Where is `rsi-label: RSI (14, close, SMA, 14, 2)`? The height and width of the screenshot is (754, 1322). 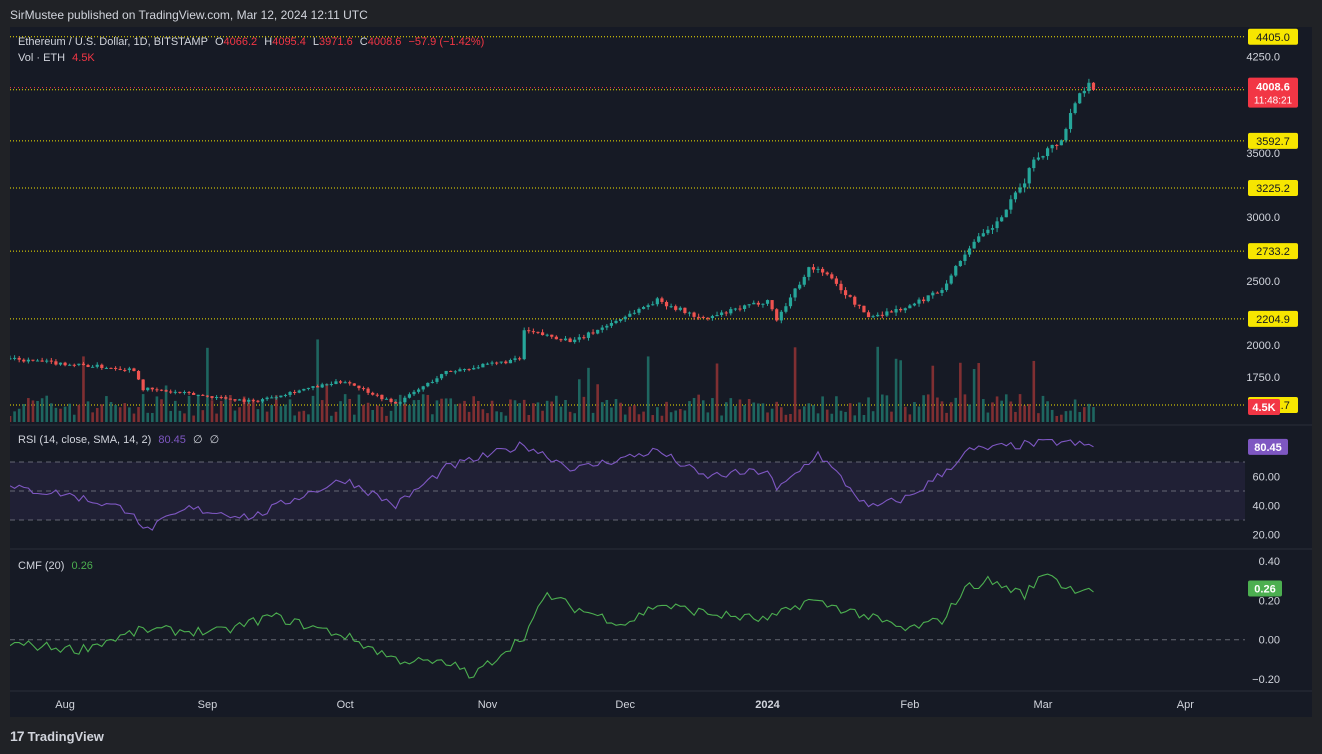
rsi-label: RSI (14, close, SMA, 14, 2) is located at coordinates (85, 440).